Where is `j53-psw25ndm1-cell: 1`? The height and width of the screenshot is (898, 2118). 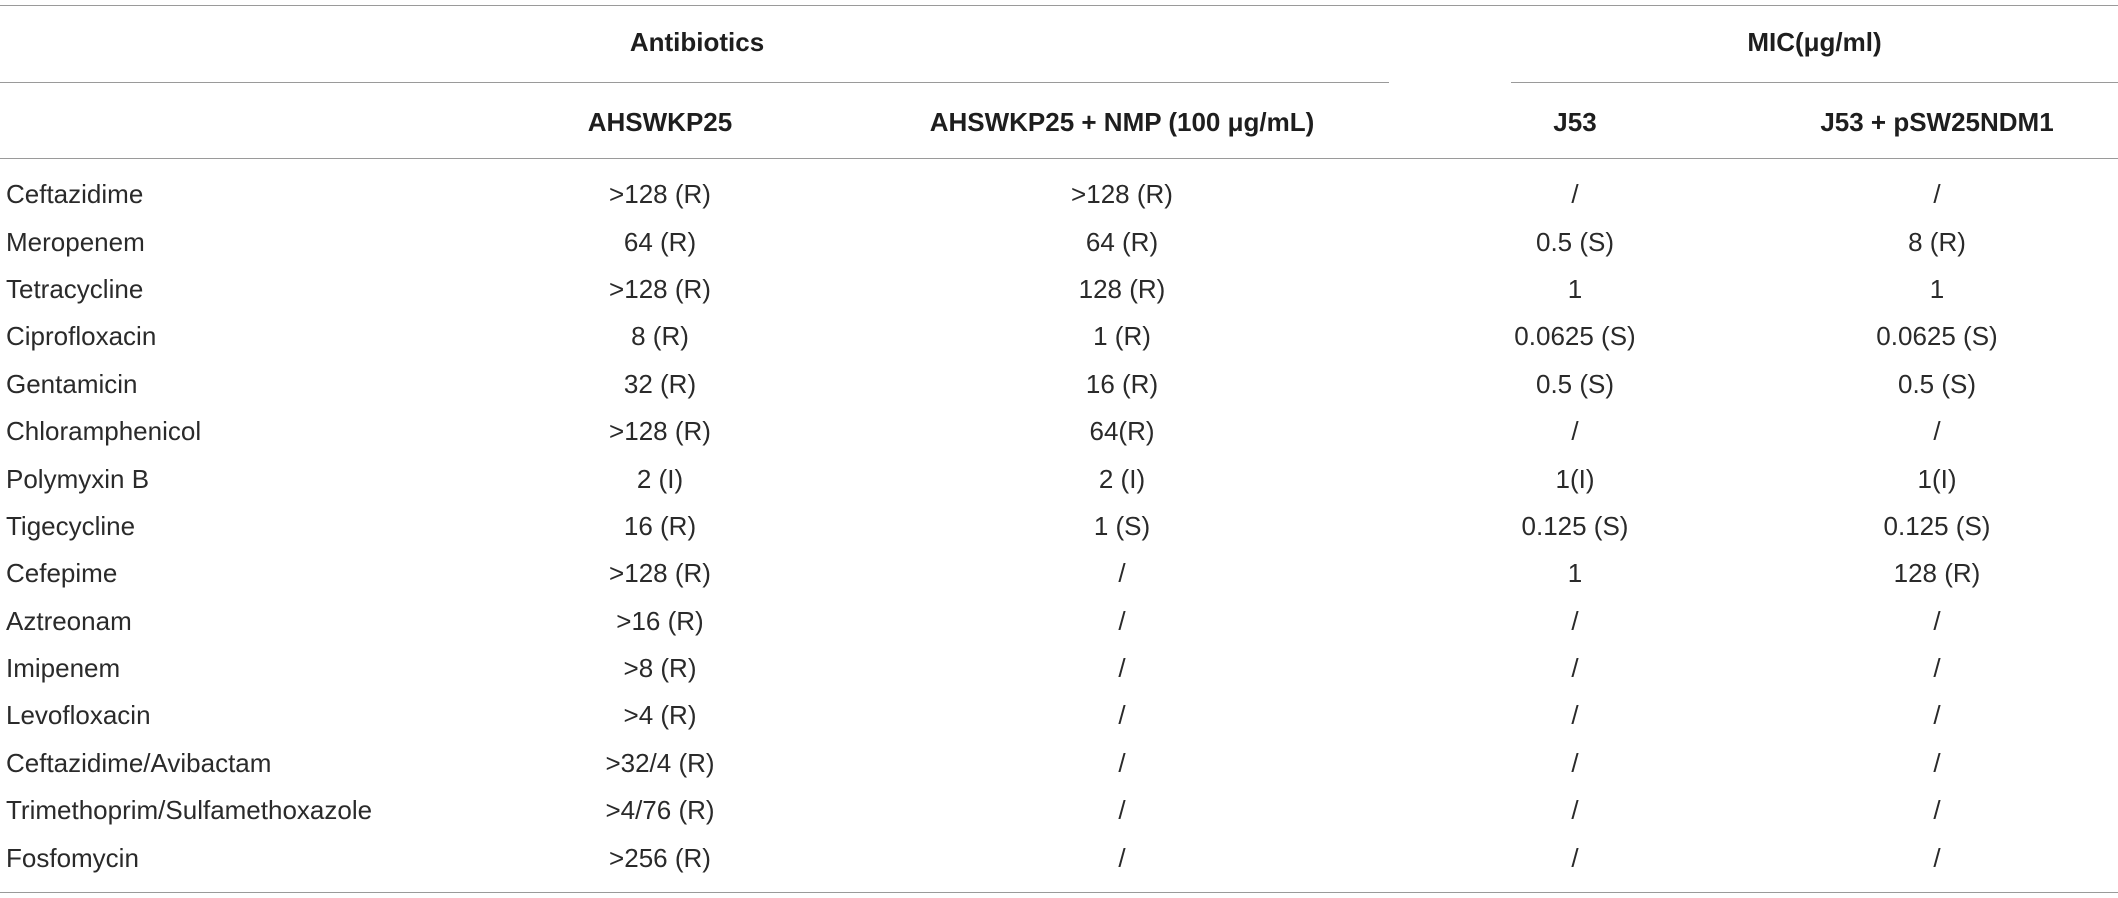 j53-psw25ndm1-cell: 1 is located at coordinates (1937, 288).